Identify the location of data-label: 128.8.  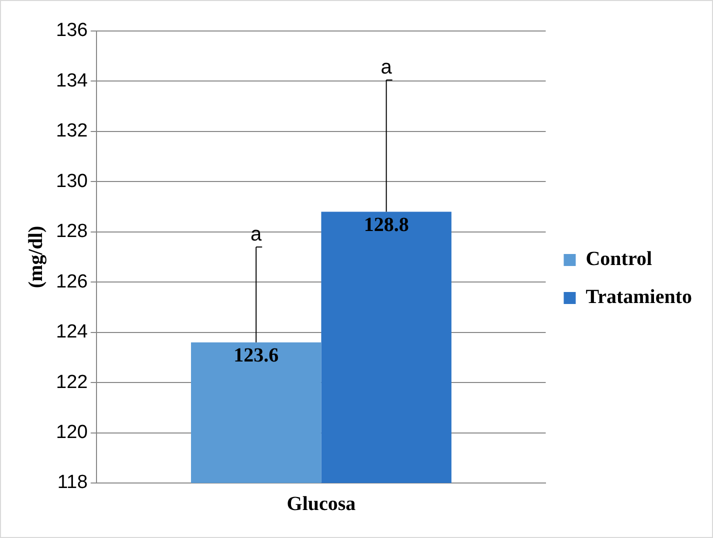
(386, 225).